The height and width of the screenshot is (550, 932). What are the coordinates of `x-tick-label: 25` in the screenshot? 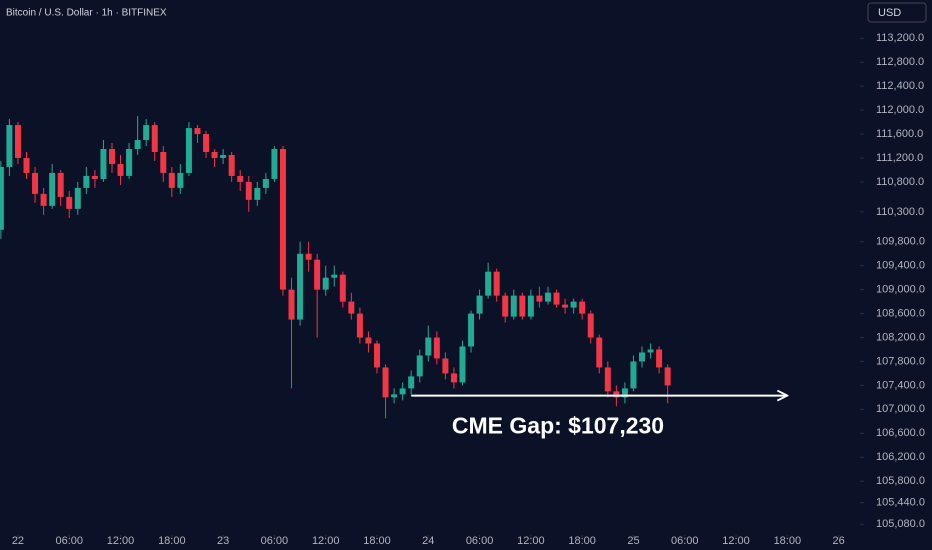 It's located at (633, 541).